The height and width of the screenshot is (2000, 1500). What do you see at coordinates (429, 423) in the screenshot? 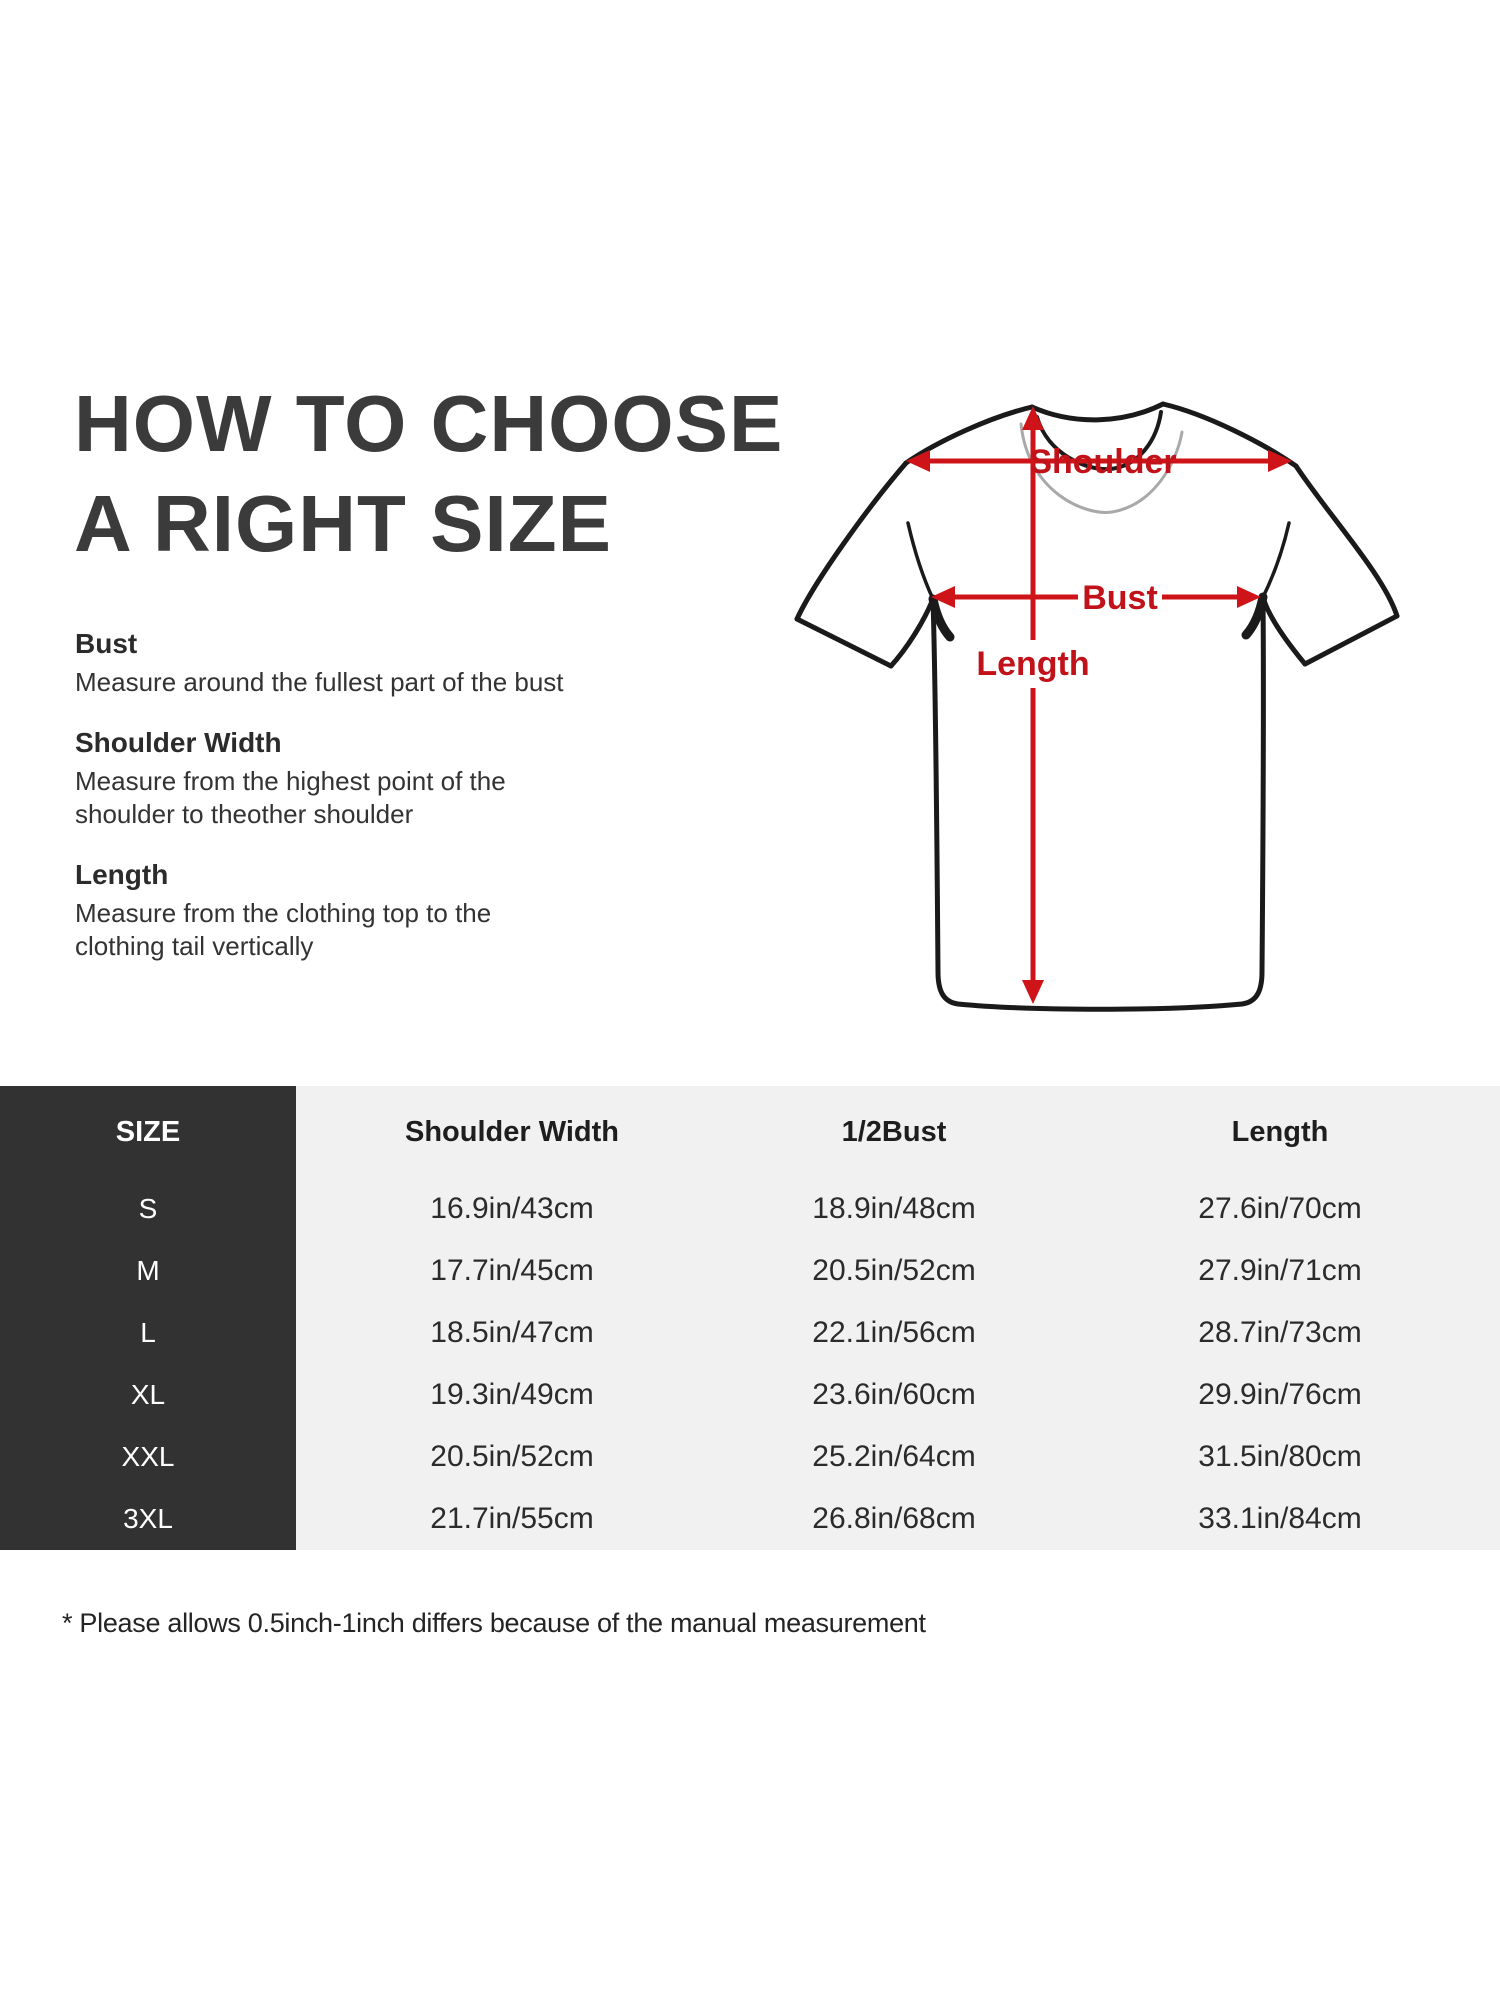
I see `page-title-line1: HOW TO CHOOSE` at bounding box center [429, 423].